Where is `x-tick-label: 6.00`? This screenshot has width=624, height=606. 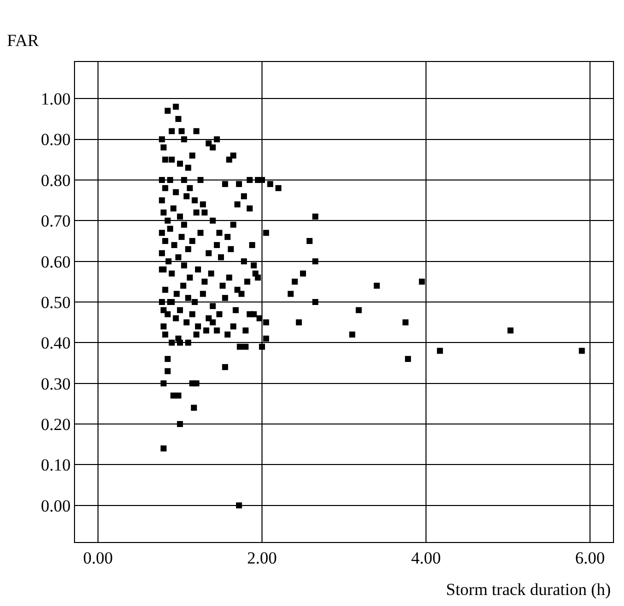
x-tick-label: 6.00 is located at coordinates (590, 558).